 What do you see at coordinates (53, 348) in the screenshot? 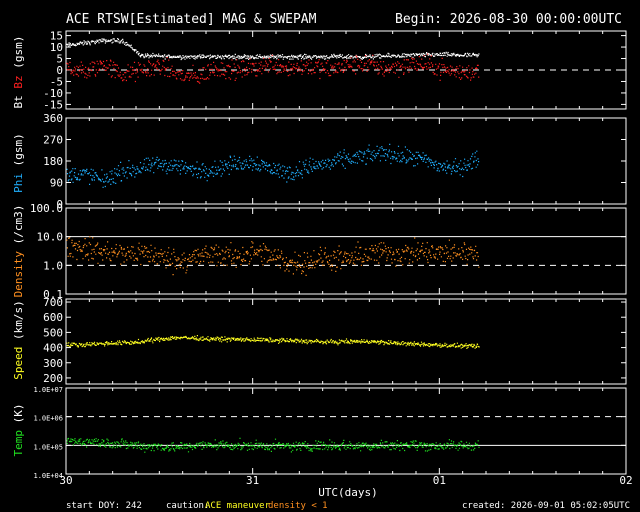
I see `speed-ytick-label: 400` at bounding box center [53, 348].